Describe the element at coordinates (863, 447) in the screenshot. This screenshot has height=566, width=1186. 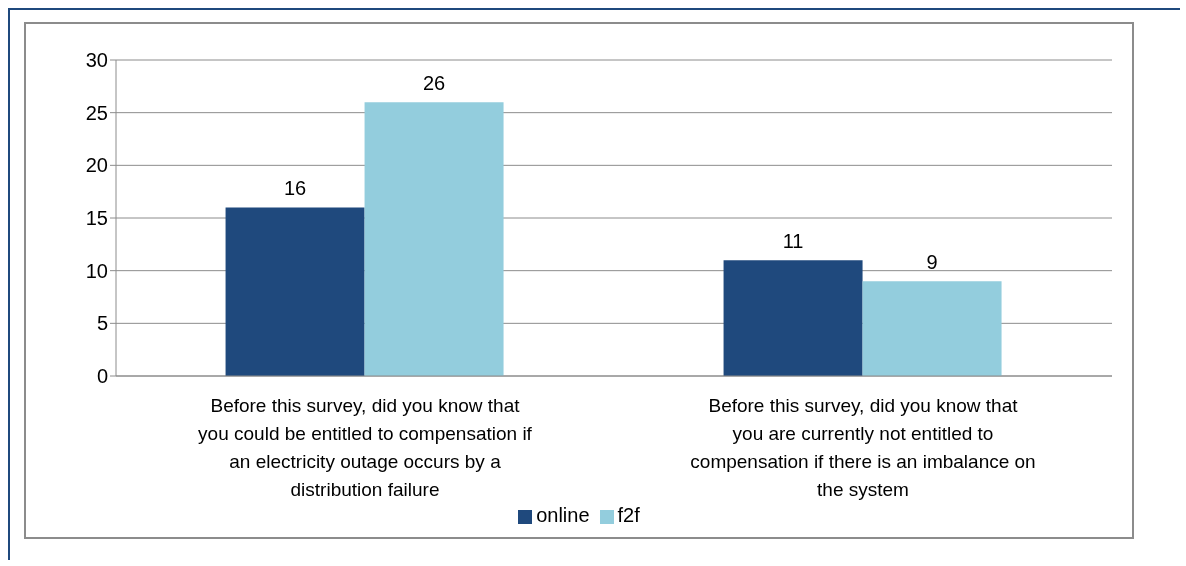
I see `x-tick-label: Before this survey, did you know that you are currently not entitled to compensation if there is an imbalance on the system` at that location.